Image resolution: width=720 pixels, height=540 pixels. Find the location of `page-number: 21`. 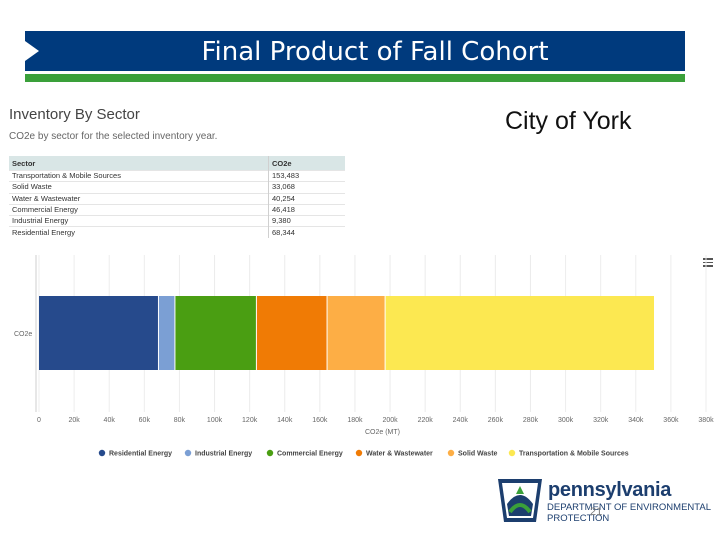

page-number: 21 is located at coordinates (596, 512).